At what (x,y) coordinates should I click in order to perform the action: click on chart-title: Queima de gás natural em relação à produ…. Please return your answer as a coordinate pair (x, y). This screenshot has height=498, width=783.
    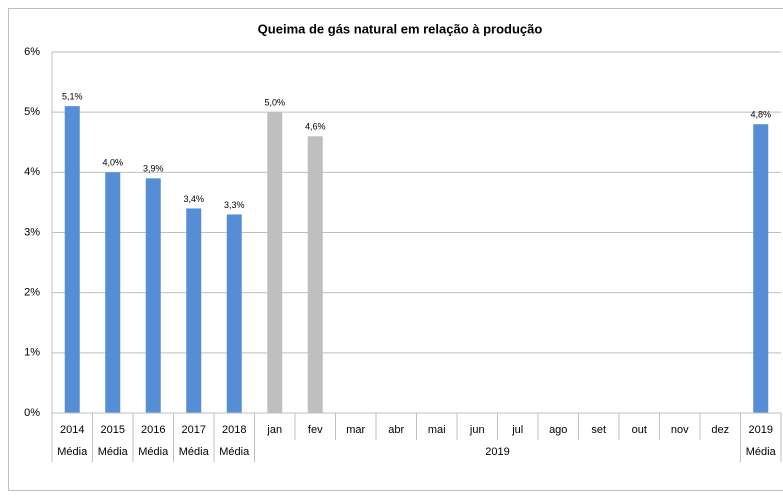
    Looking at the image, I should click on (400, 28).